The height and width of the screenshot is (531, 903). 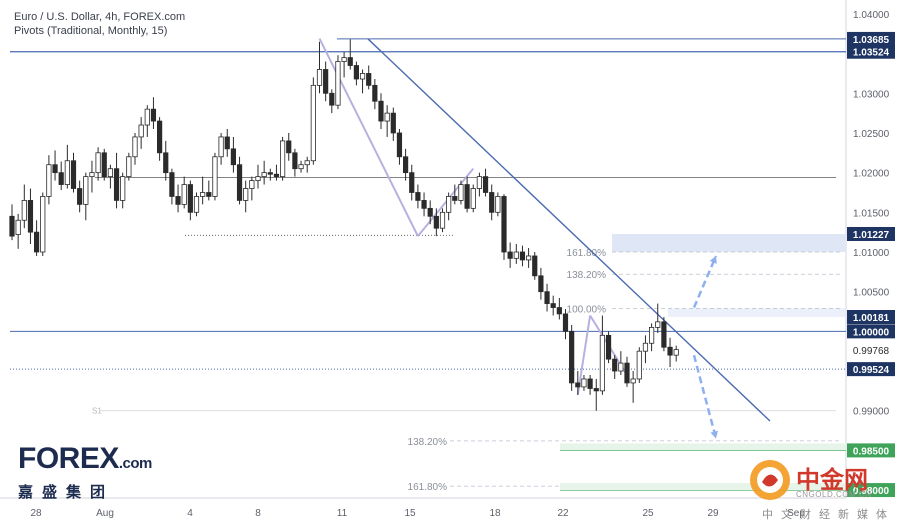 I want to click on watermark-title: 中金网, so click(x=832, y=480).